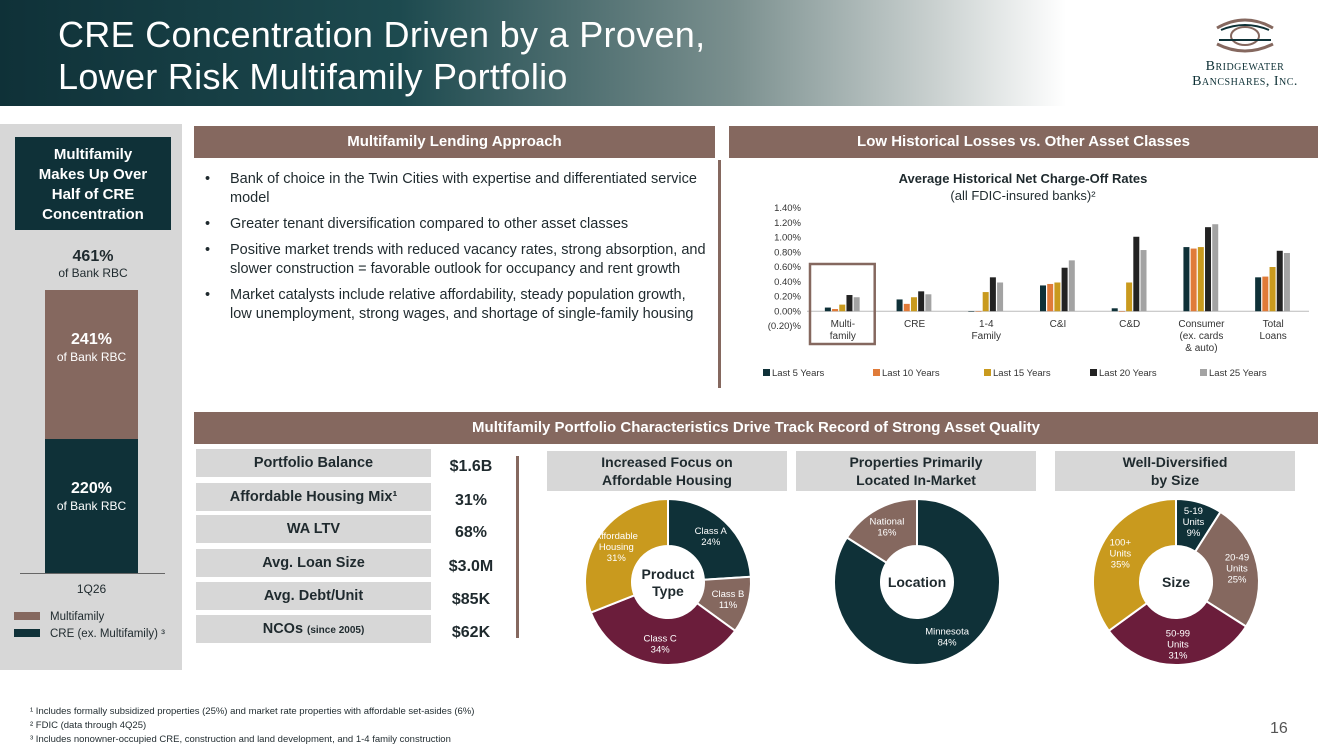 The image size is (1333, 749). I want to click on donut-slice-label: 50-99 Units 31%, so click(1178, 644).